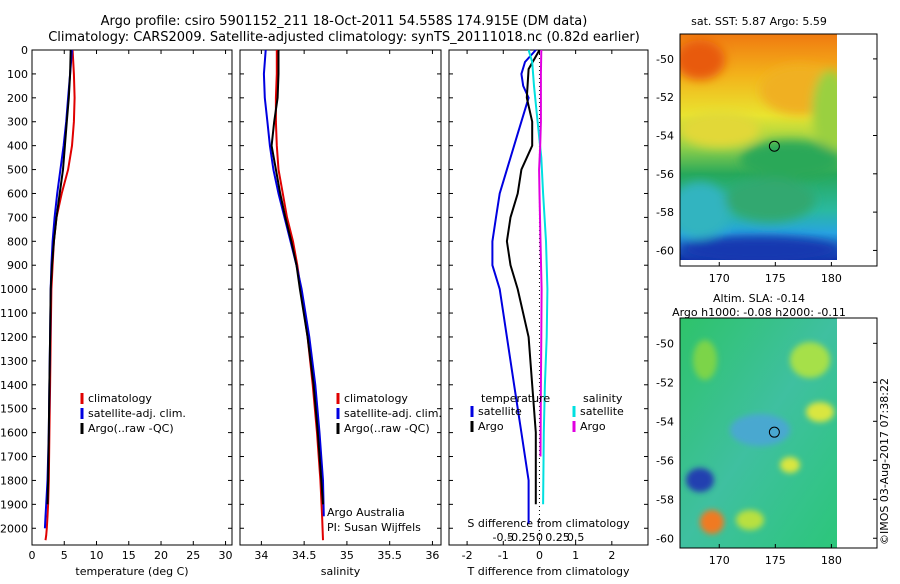  I want to click on y-tick-label: 2000, so click(14, 528).